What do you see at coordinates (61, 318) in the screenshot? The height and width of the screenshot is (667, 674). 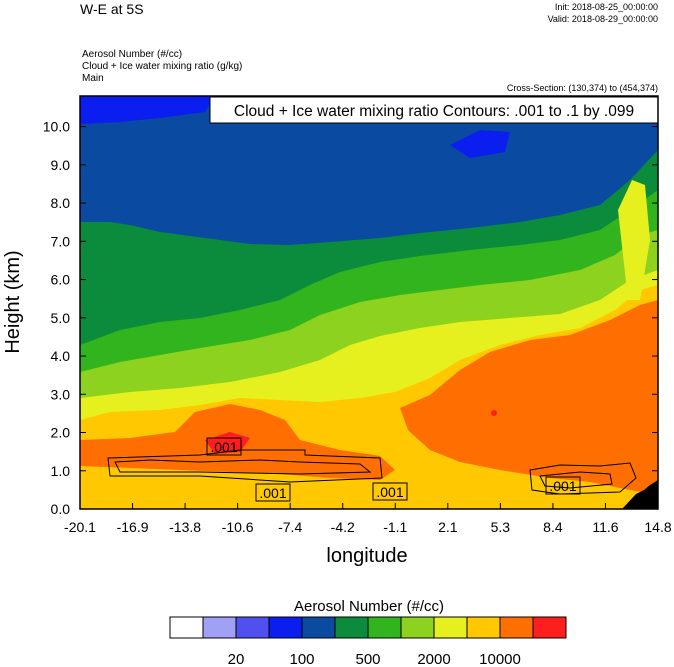 I see `y-tick-label: 5.0` at bounding box center [61, 318].